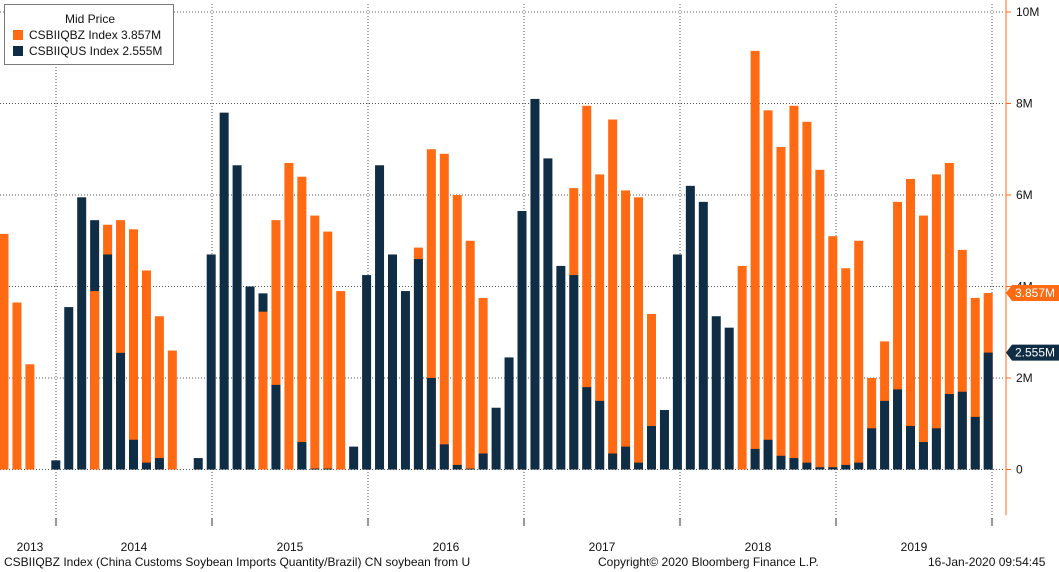  I want to click on y-tick-label: 0, so click(1019, 470).